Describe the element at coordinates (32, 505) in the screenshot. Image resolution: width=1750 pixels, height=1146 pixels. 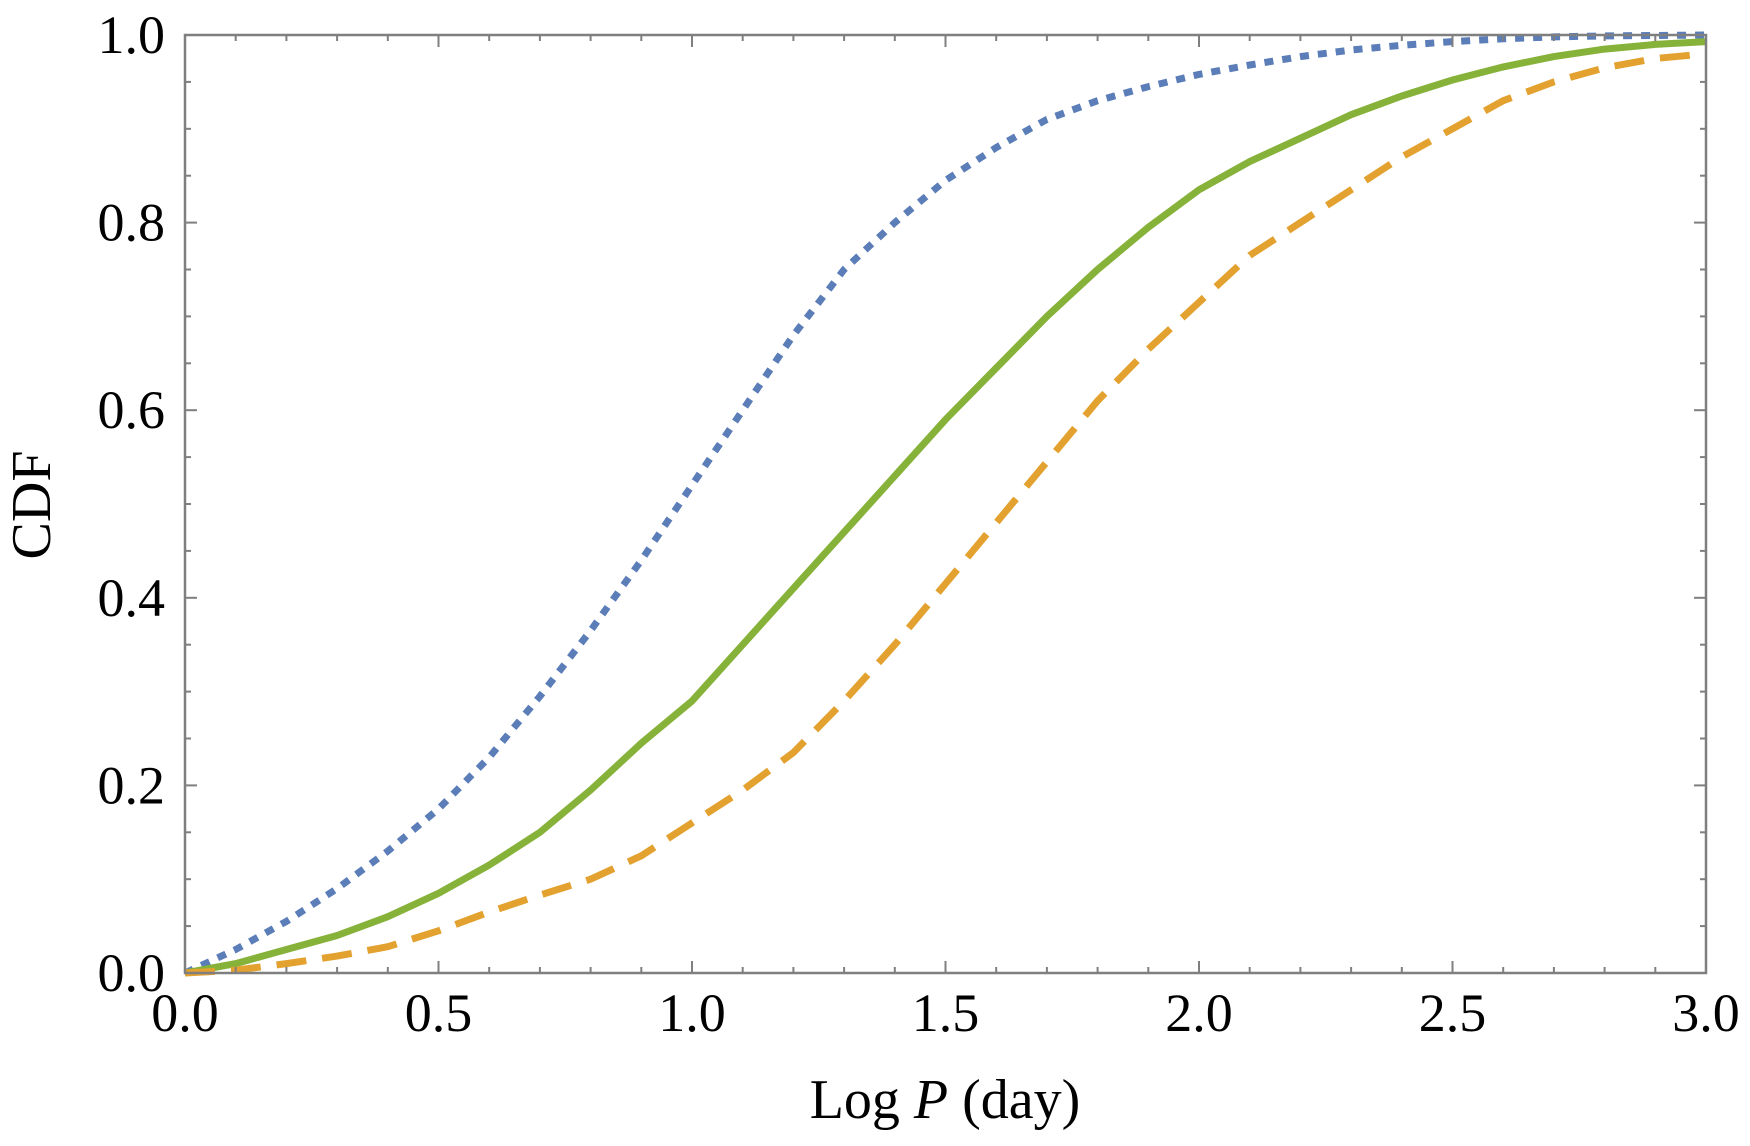
I see `y-axis-title: CDF` at that location.